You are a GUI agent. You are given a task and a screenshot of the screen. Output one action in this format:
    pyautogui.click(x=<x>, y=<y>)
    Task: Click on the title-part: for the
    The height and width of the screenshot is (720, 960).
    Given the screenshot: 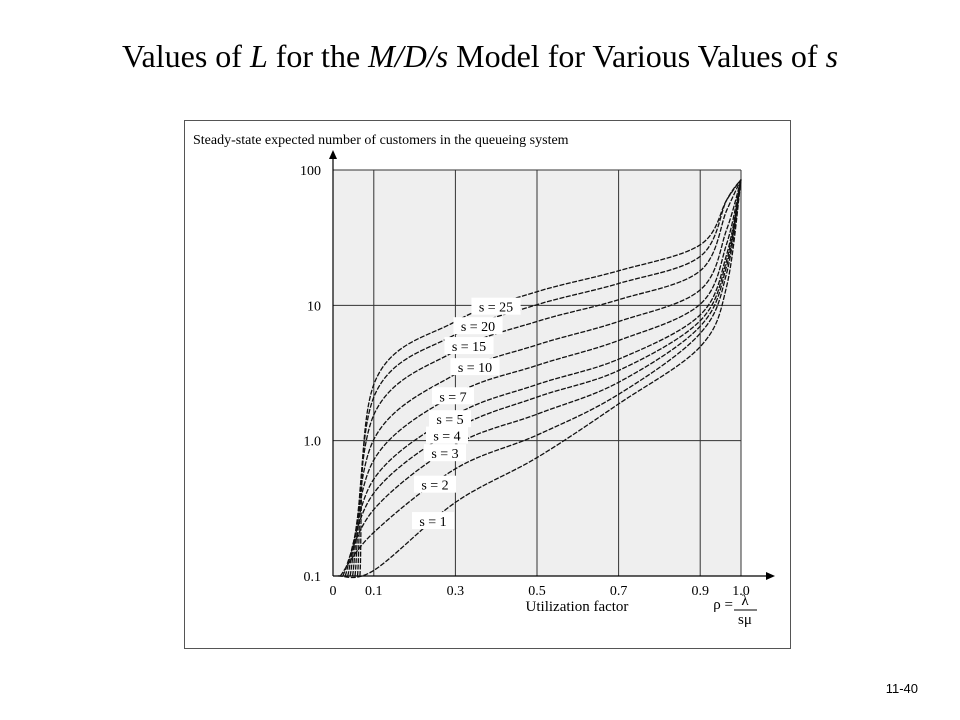 What is the action you would take?
    pyautogui.click(x=318, y=56)
    